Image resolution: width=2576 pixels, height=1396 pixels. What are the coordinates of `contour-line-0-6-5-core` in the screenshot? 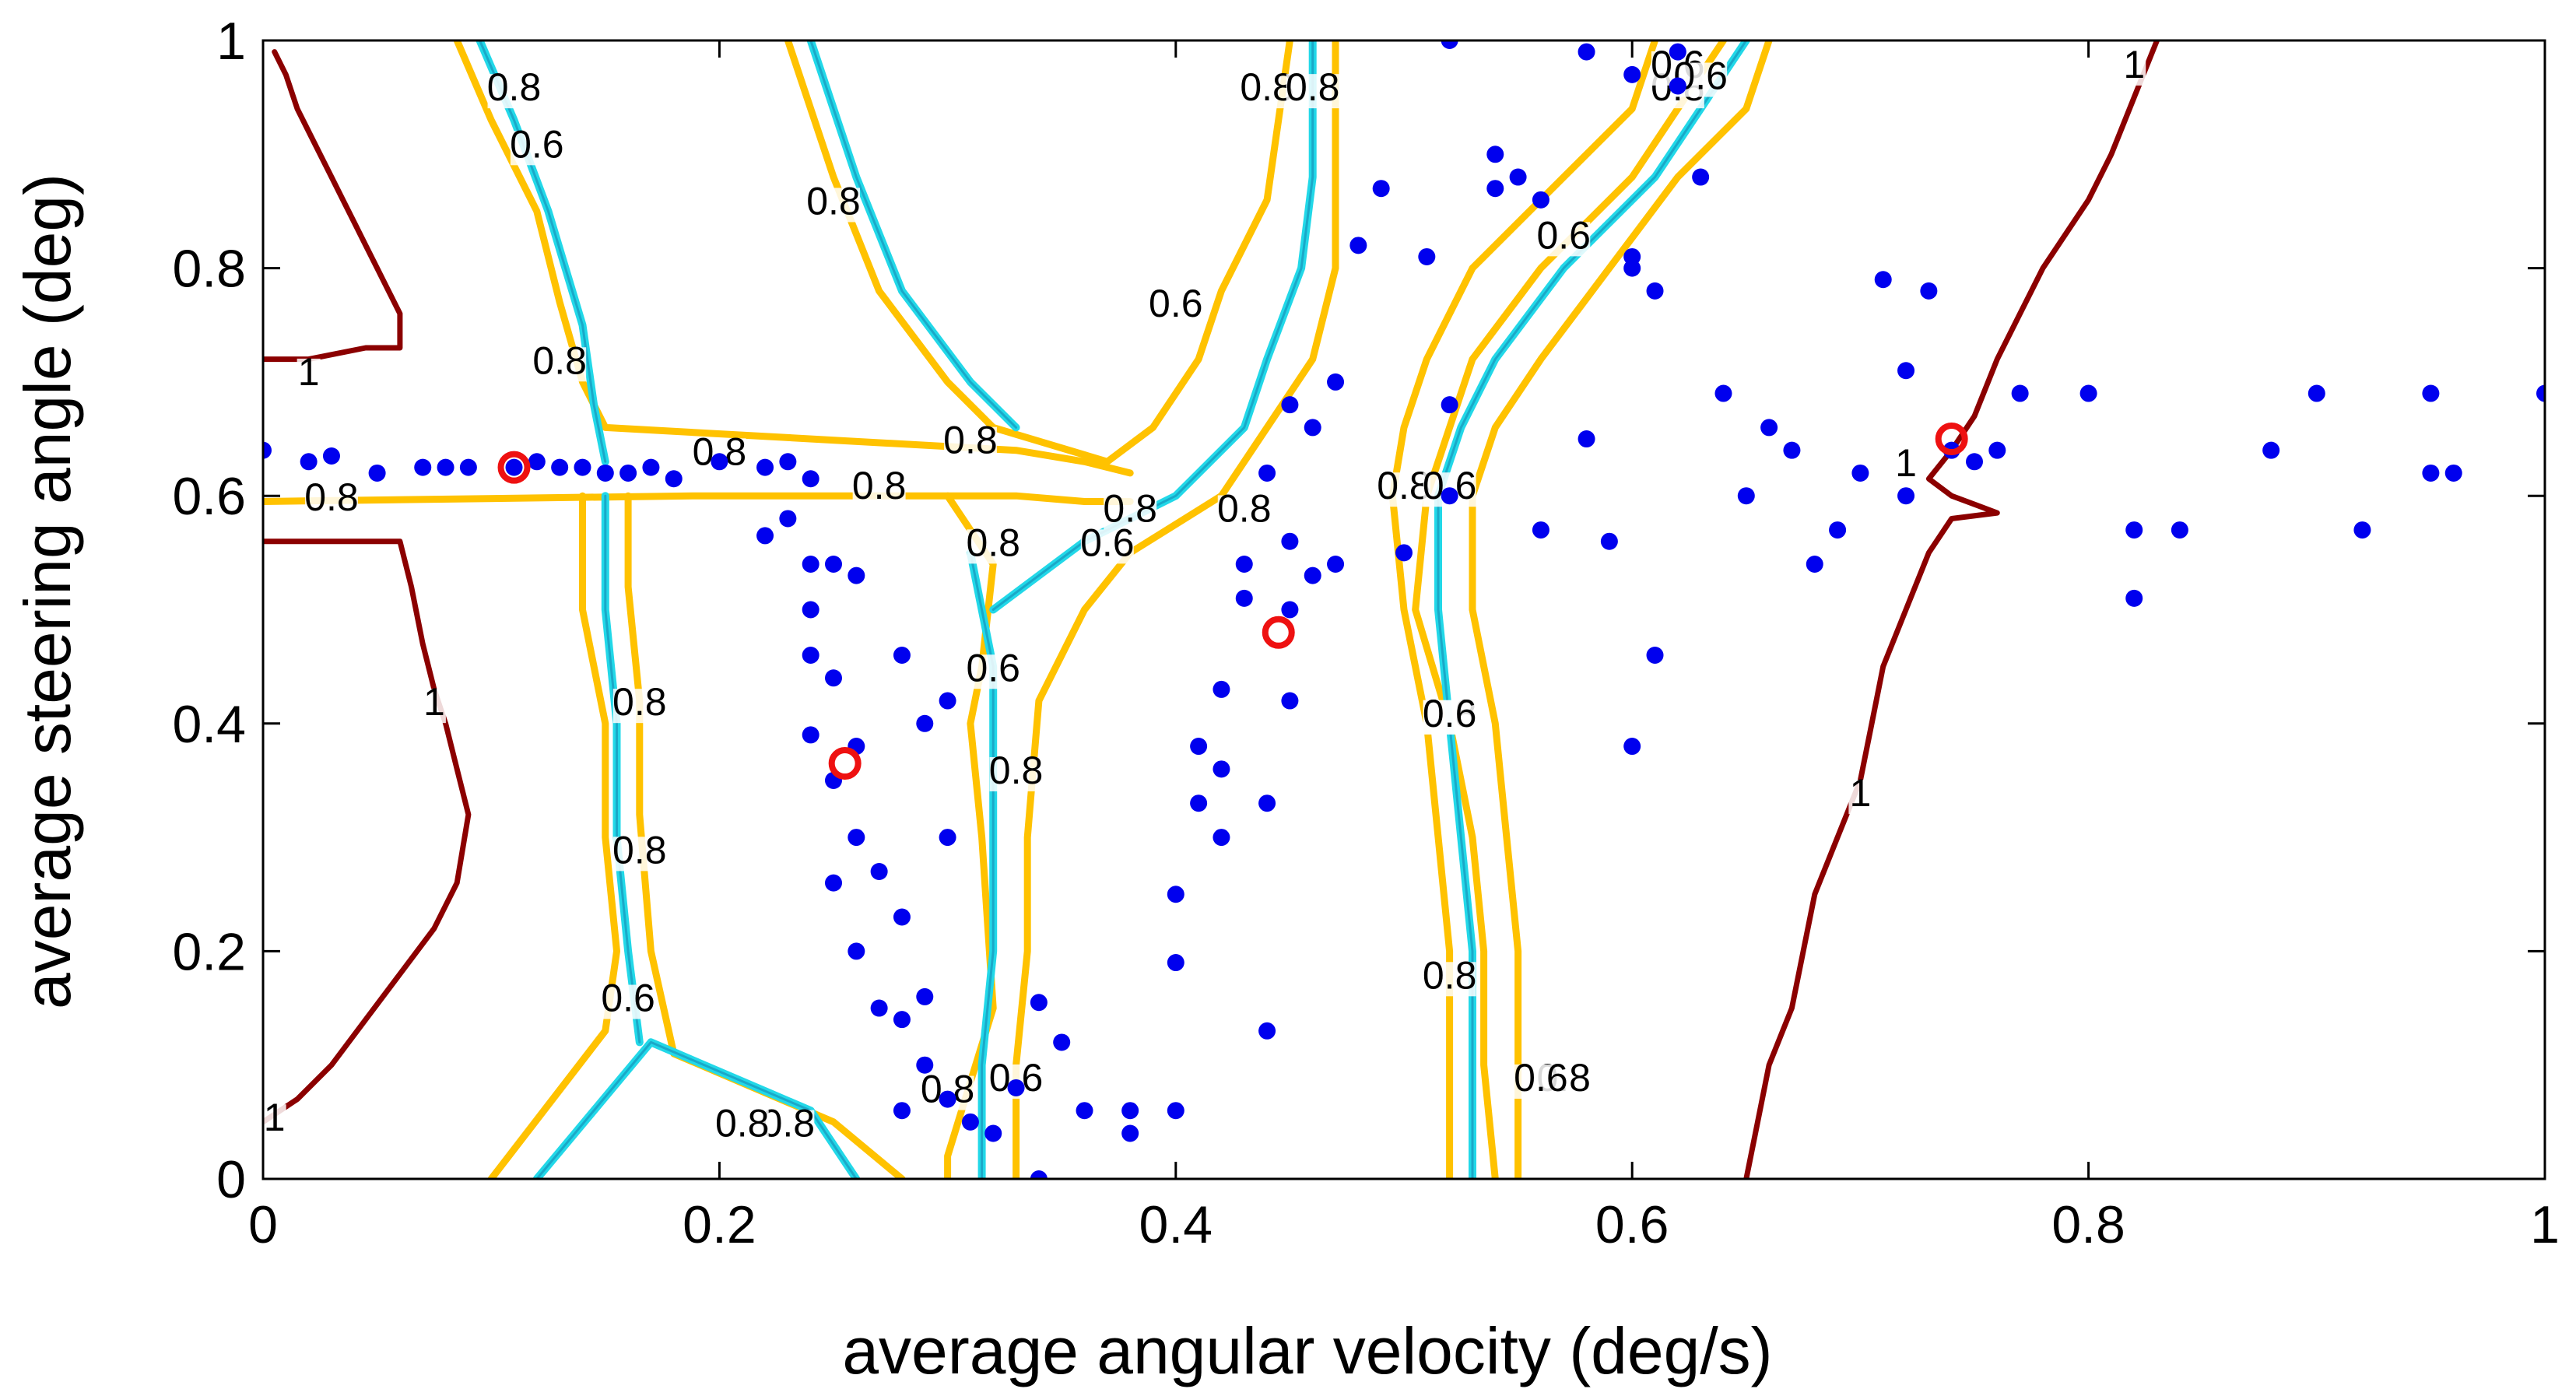 It's located at (982, 865).